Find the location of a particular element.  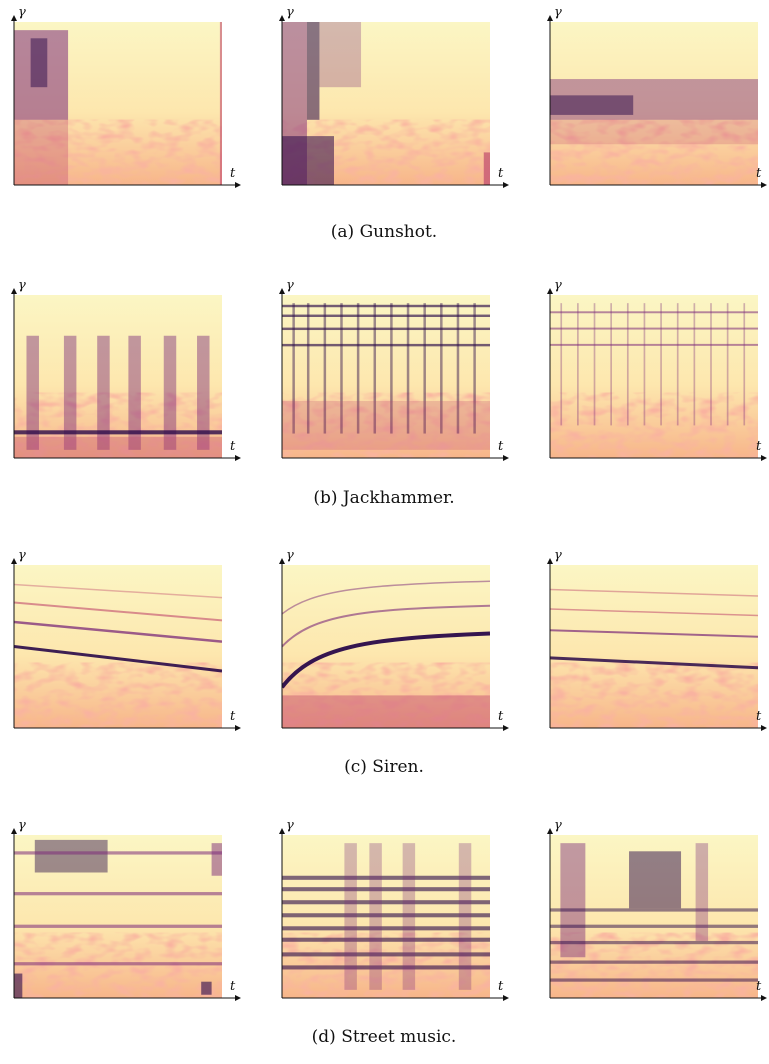

subfigure-caption: (c) Siren. is located at coordinates (384, 767).